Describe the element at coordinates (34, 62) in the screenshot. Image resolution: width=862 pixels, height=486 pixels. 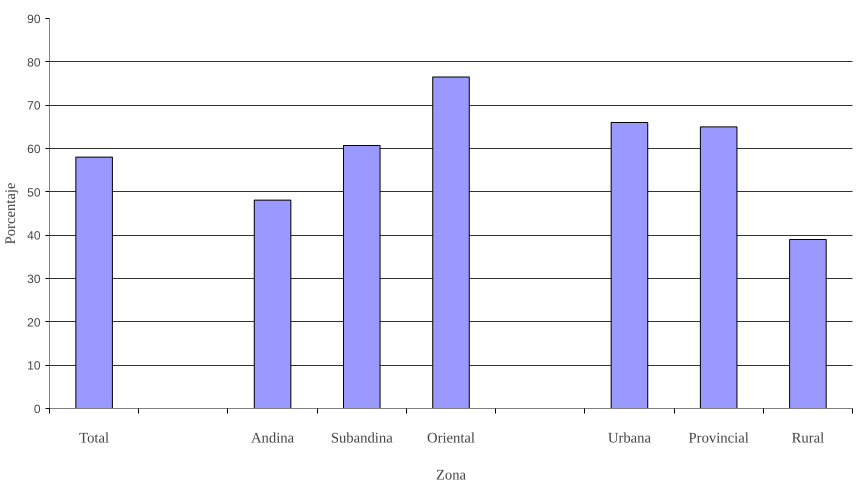
I see `y-tick-label: 80` at that location.